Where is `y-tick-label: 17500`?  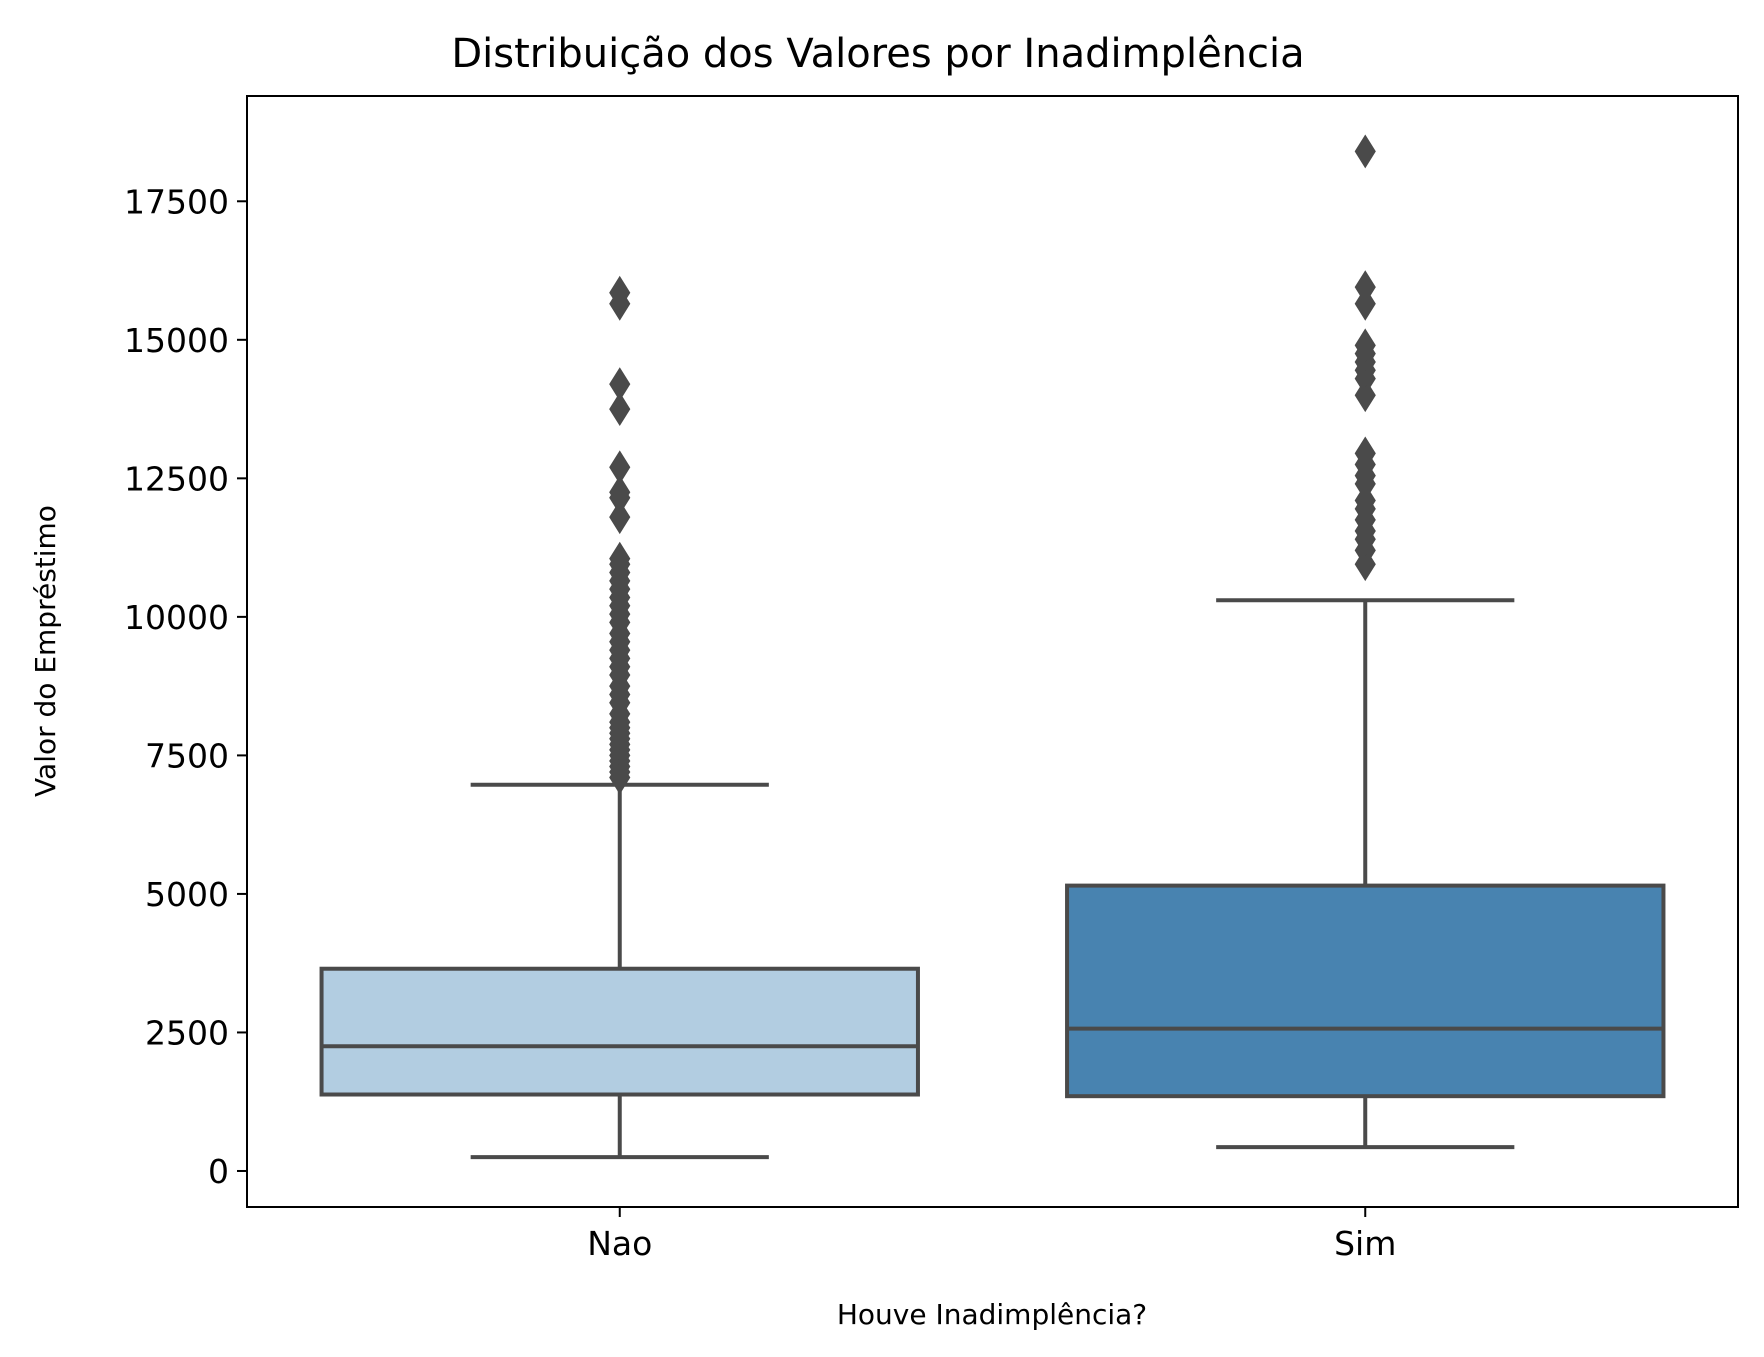
y-tick-label: 17500 is located at coordinates (176, 201).